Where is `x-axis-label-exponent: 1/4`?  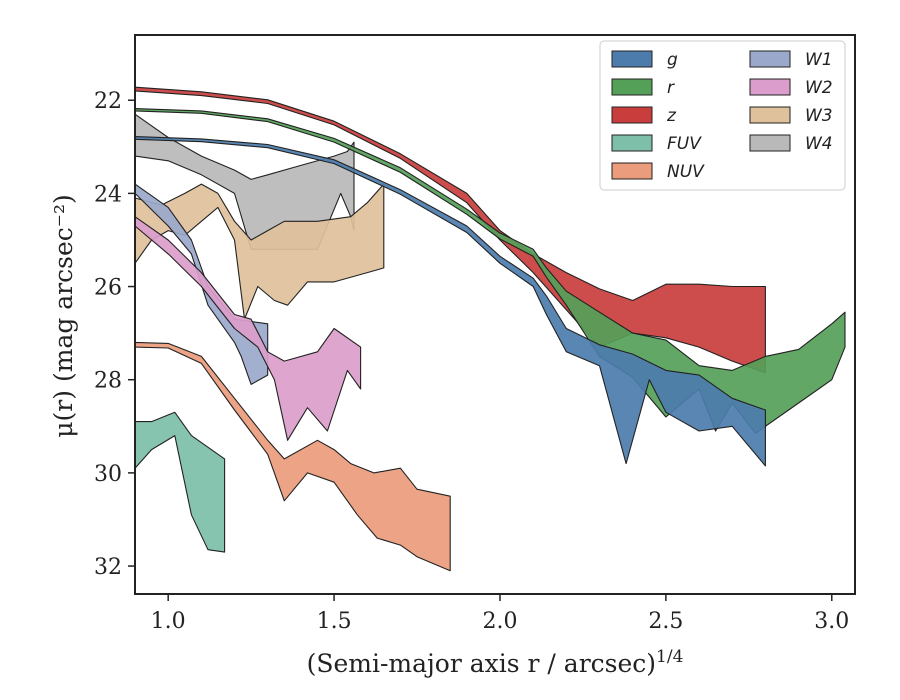 x-axis-label-exponent: 1/4 is located at coordinates (669, 657).